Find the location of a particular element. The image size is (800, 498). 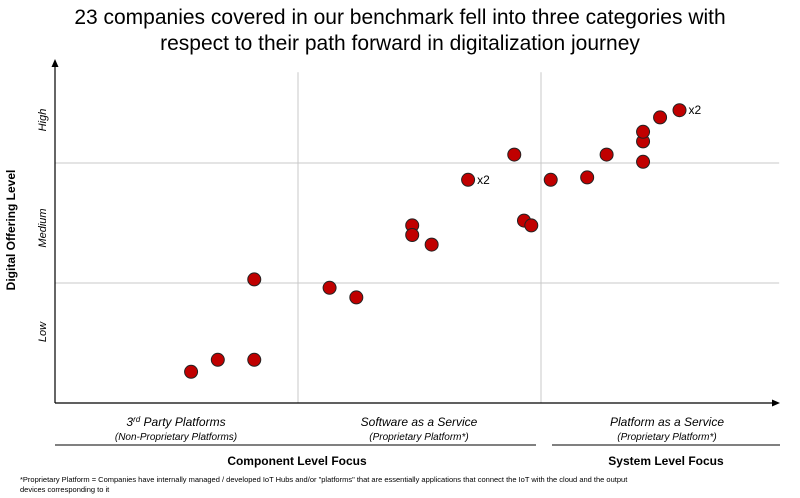

footnote-line-2: devices corresponding to it is located at coordinates (65, 489).